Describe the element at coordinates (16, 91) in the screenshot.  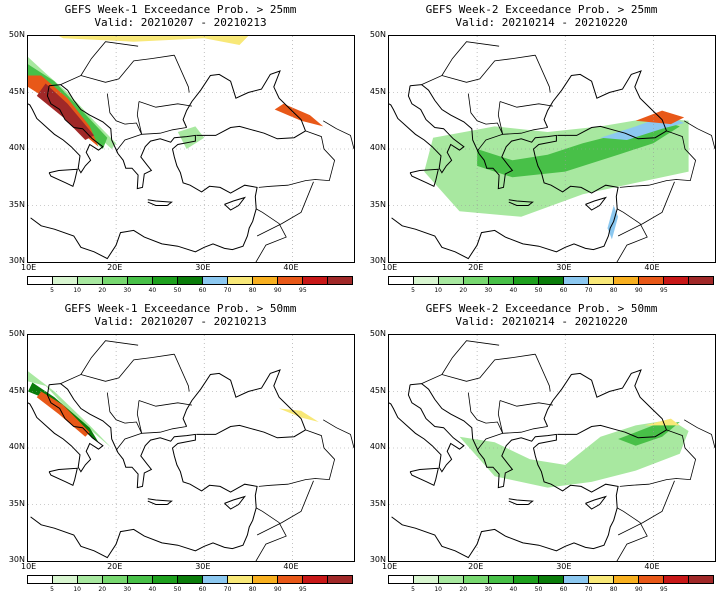
I see `latitude-label: 45N` at that location.